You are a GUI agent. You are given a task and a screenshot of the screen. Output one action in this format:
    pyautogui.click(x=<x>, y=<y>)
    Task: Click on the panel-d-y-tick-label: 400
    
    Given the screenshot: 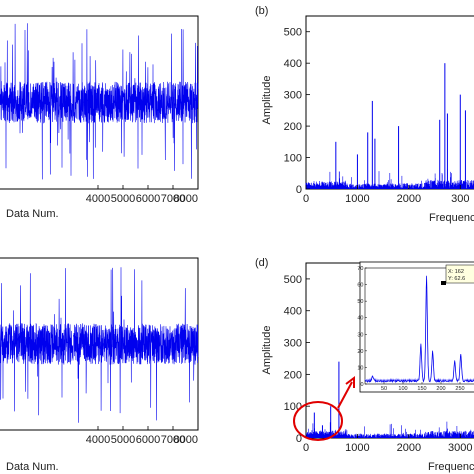 What is the action you would take?
    pyautogui.click(x=293, y=312)
    